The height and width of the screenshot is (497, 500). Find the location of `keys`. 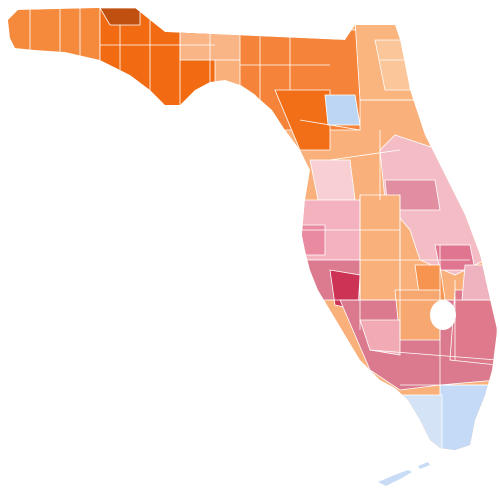

keys is located at coordinates (404, 474).